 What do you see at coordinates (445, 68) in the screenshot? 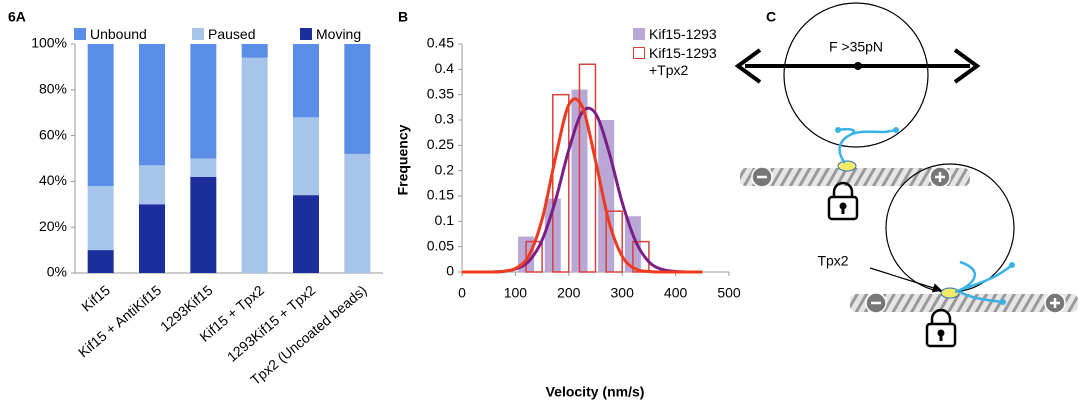
I see `y-tick-label: 0.4` at bounding box center [445, 68].